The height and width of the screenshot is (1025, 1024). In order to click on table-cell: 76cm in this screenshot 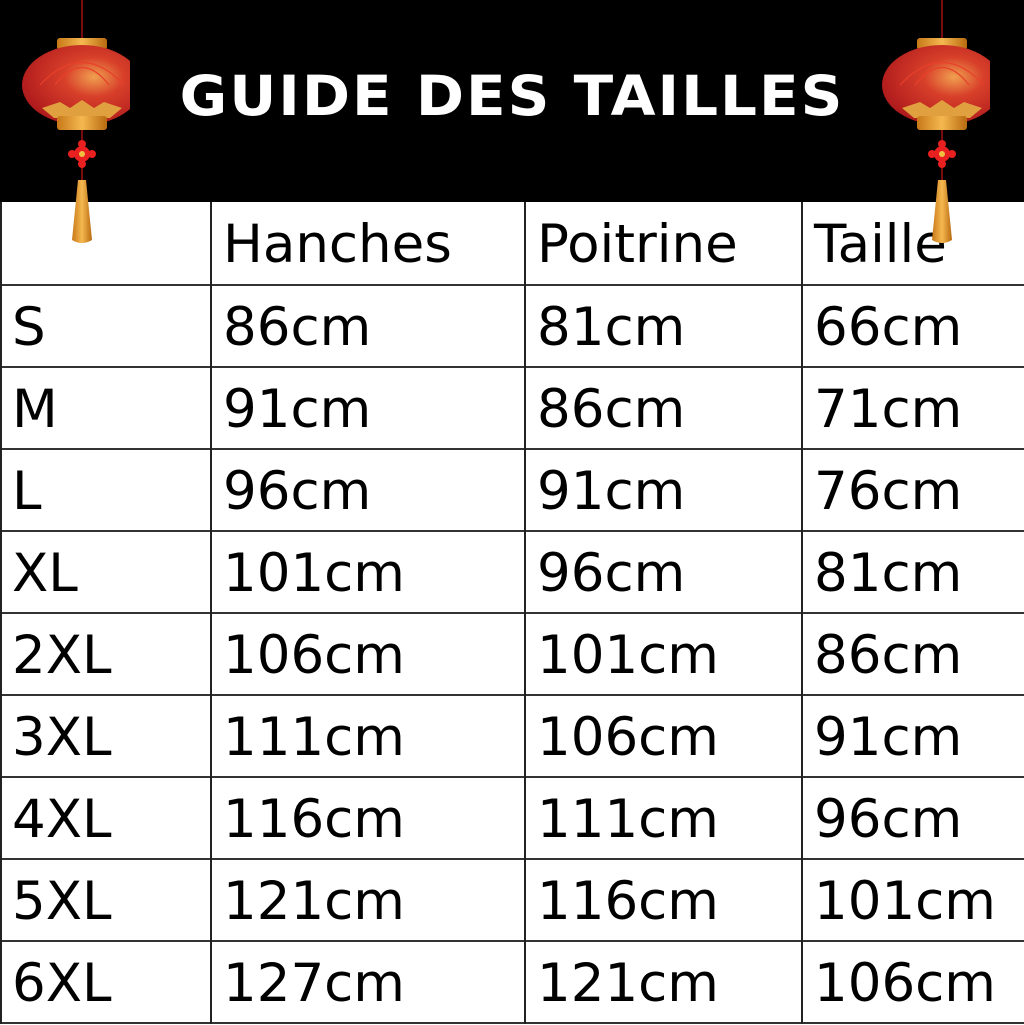, I will do `click(888, 491)`.